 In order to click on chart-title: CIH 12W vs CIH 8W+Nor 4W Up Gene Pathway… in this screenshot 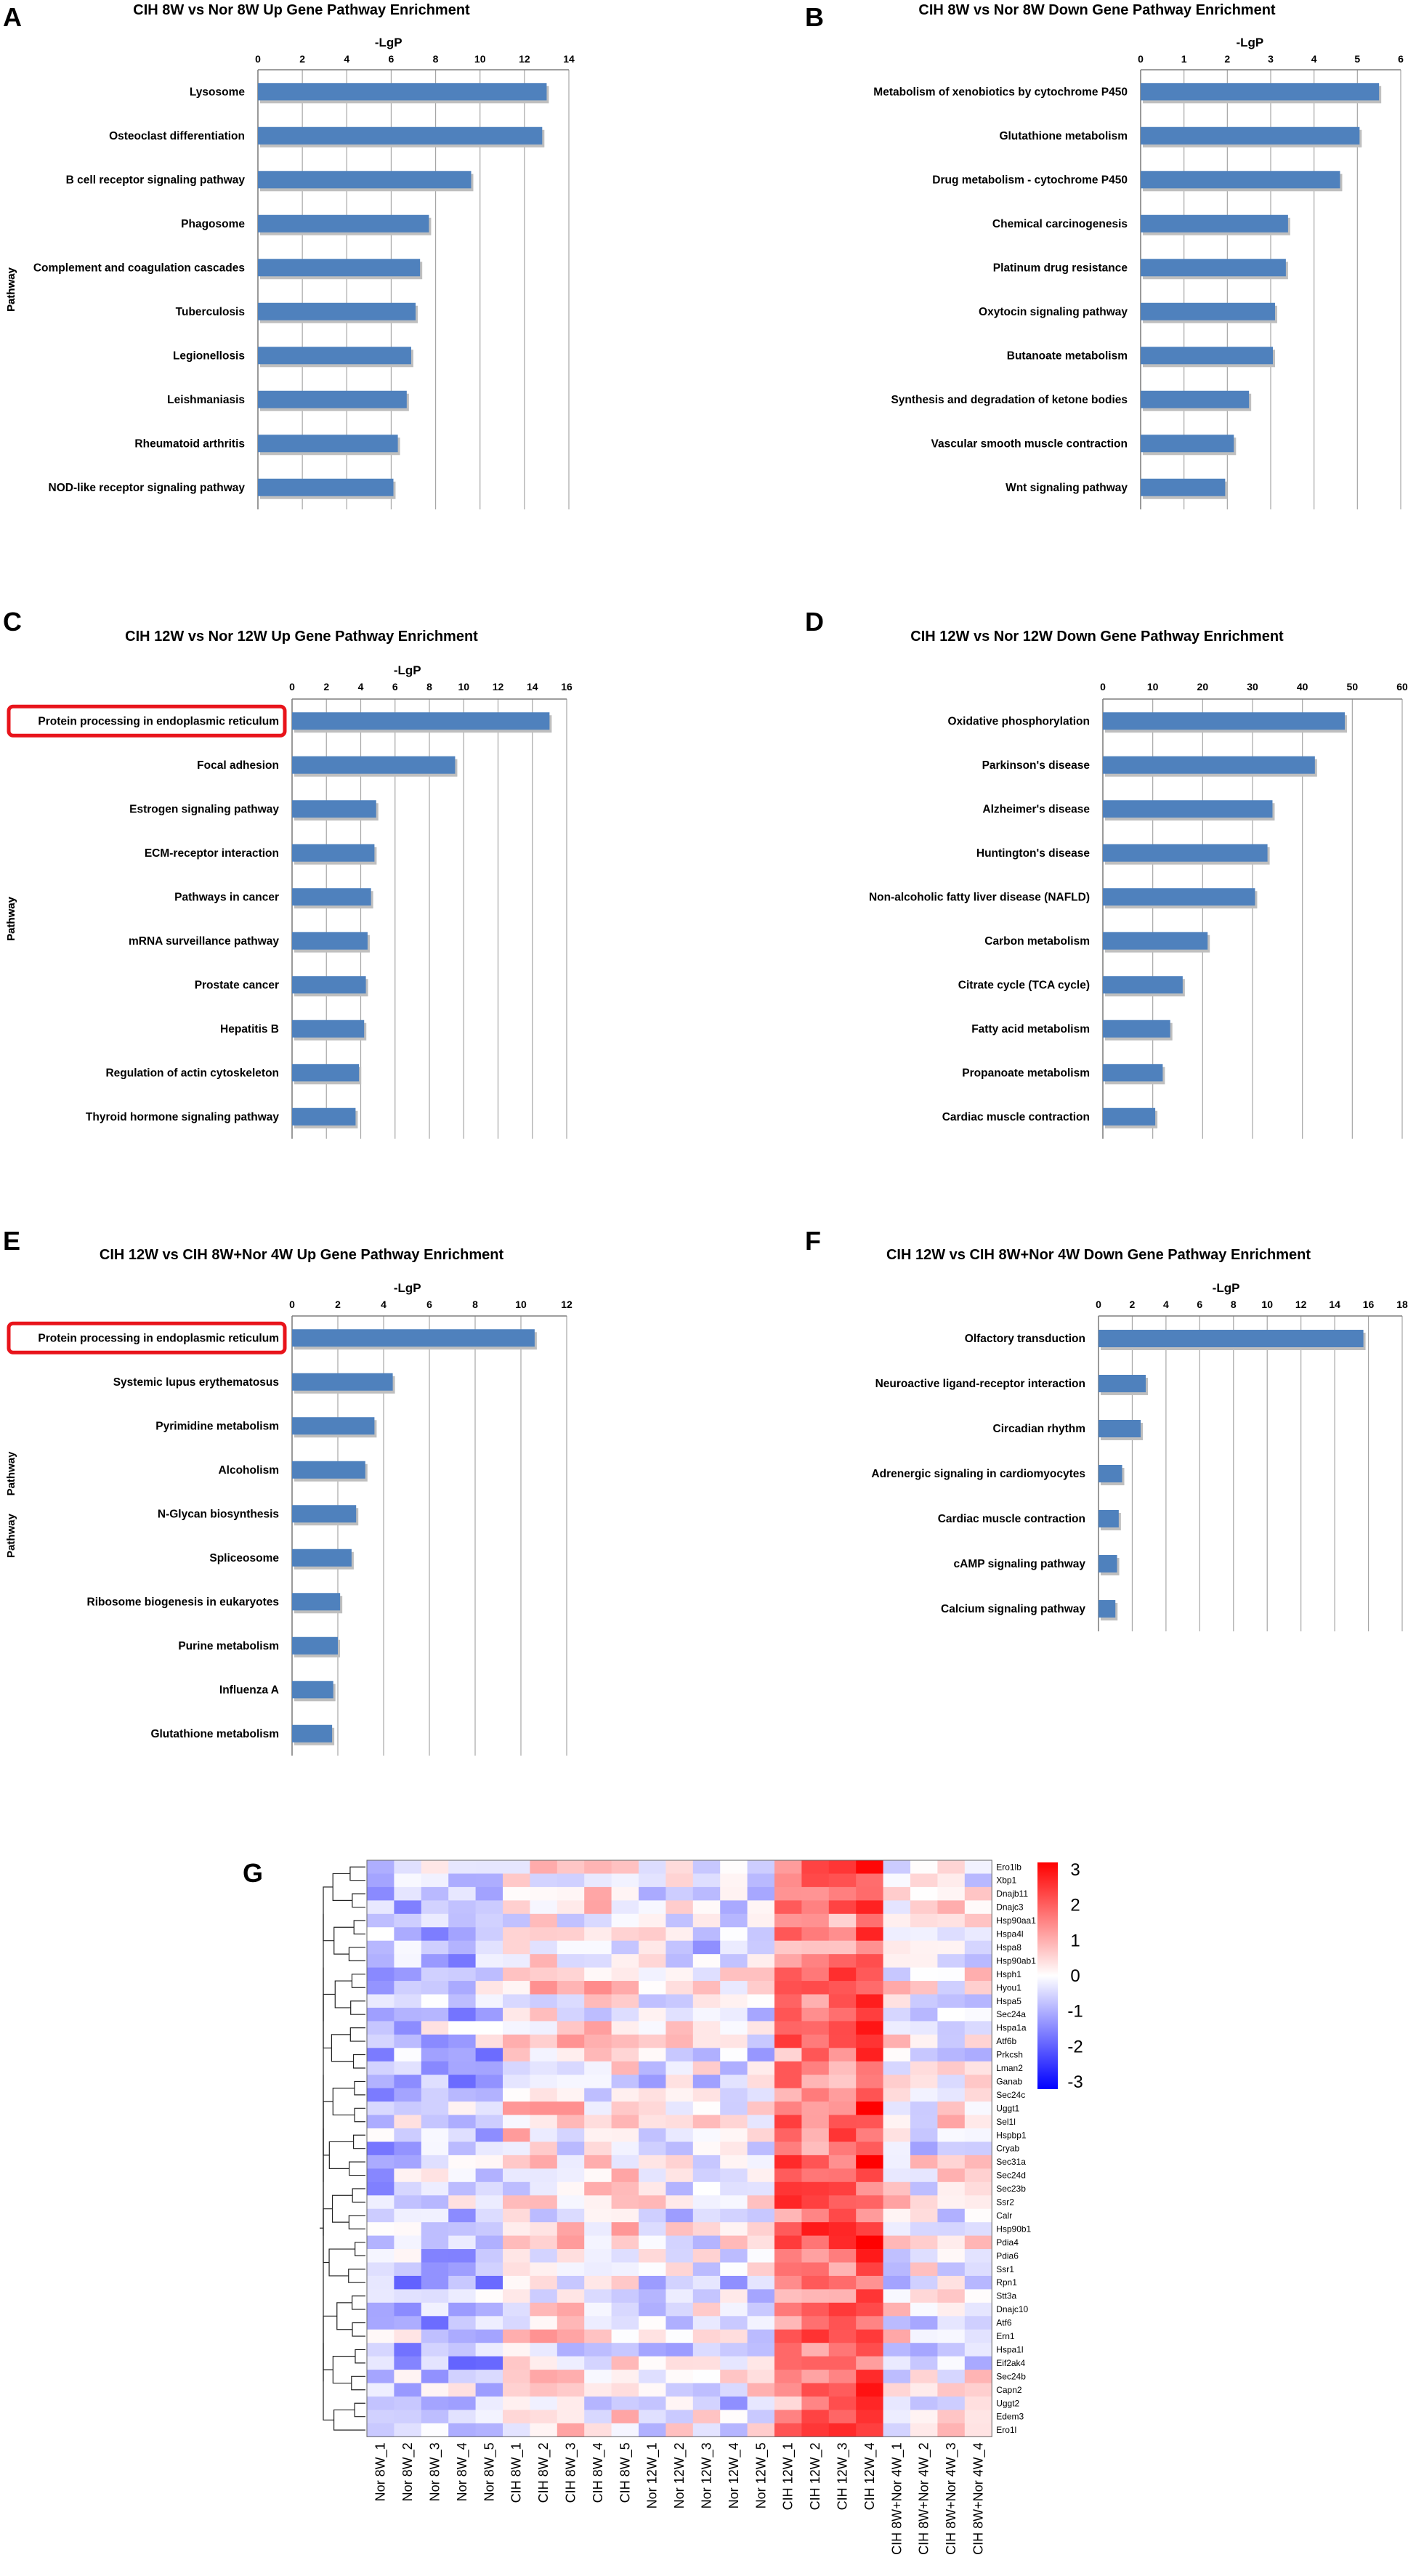, I will do `click(302, 1255)`.